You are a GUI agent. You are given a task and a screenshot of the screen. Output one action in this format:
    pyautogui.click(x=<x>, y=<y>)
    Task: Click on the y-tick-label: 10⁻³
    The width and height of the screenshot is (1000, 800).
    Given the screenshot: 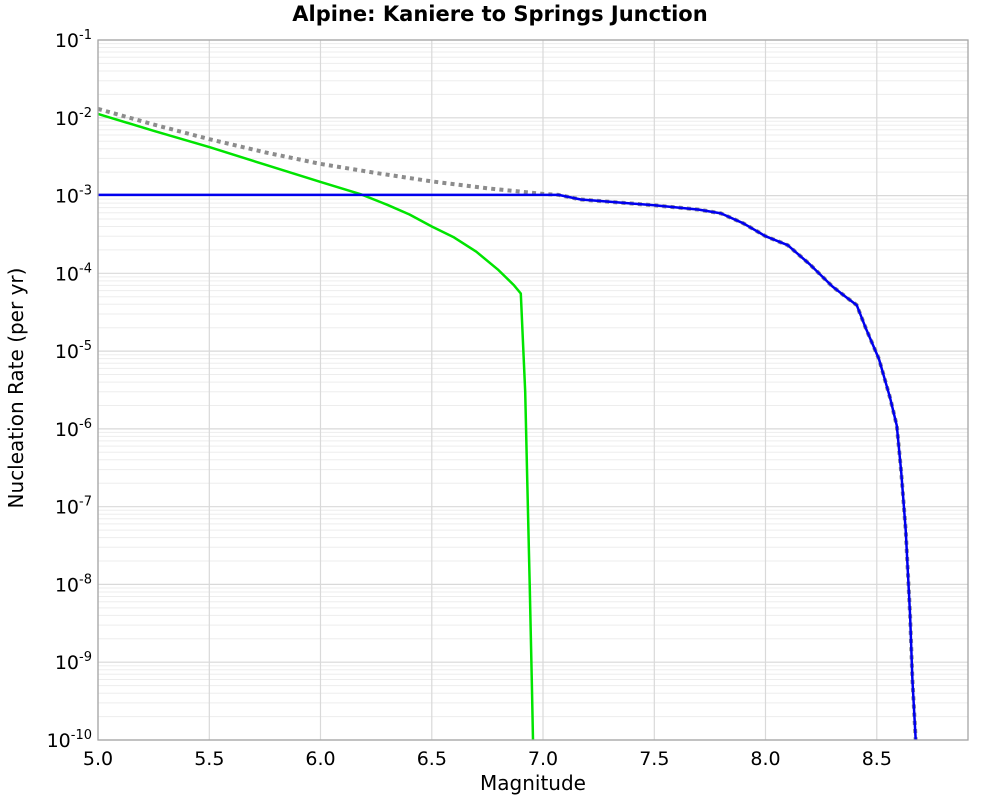 What is the action you would take?
    pyautogui.click(x=73, y=196)
    